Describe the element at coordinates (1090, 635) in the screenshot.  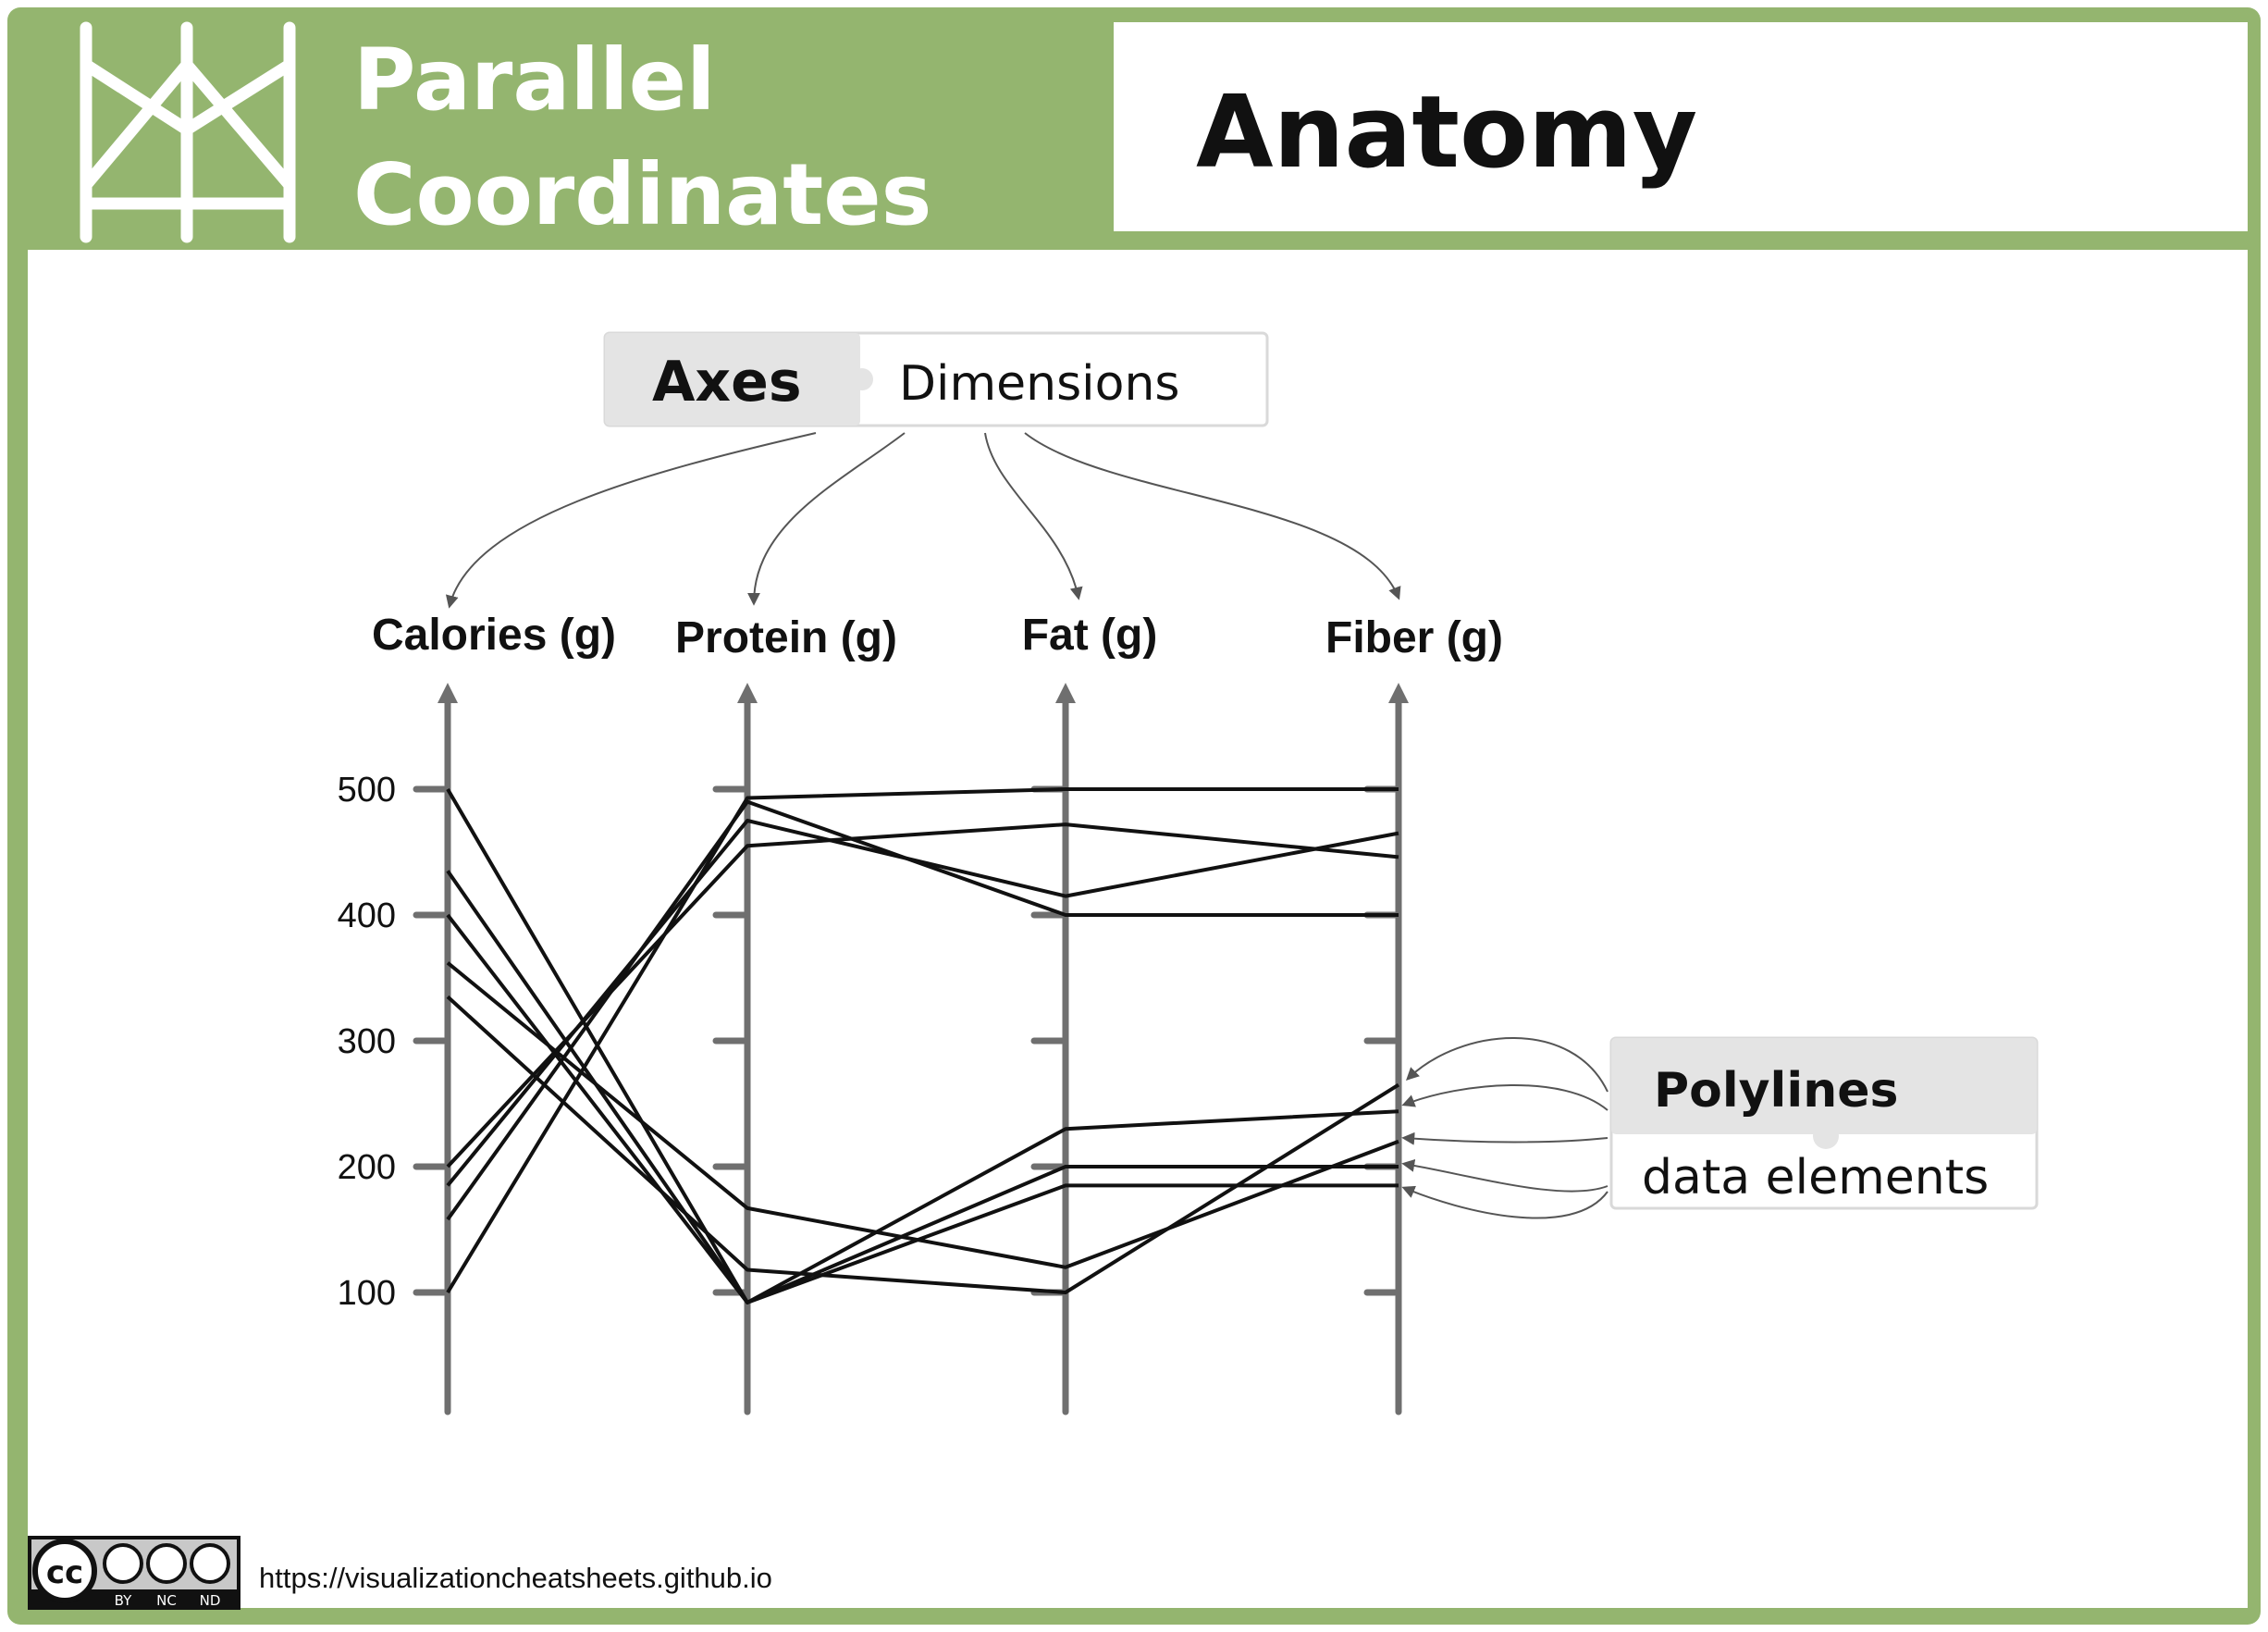
I see `axis-title-fat: Fat (g)` at that location.